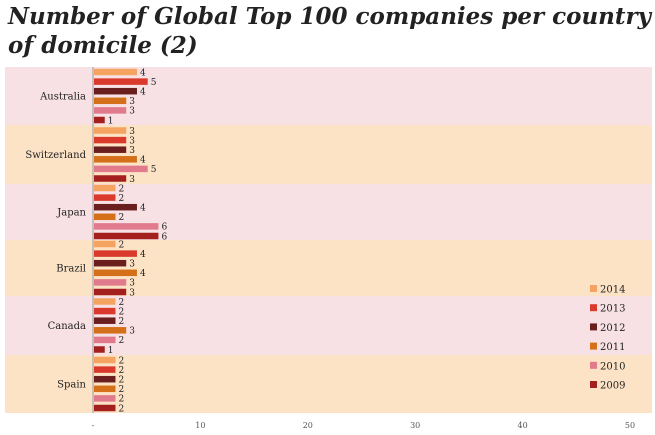 The width and height of the screenshot is (655, 435). What do you see at coordinates (99, 349) in the screenshot?
I see `bar-canada-2009` at bounding box center [99, 349].